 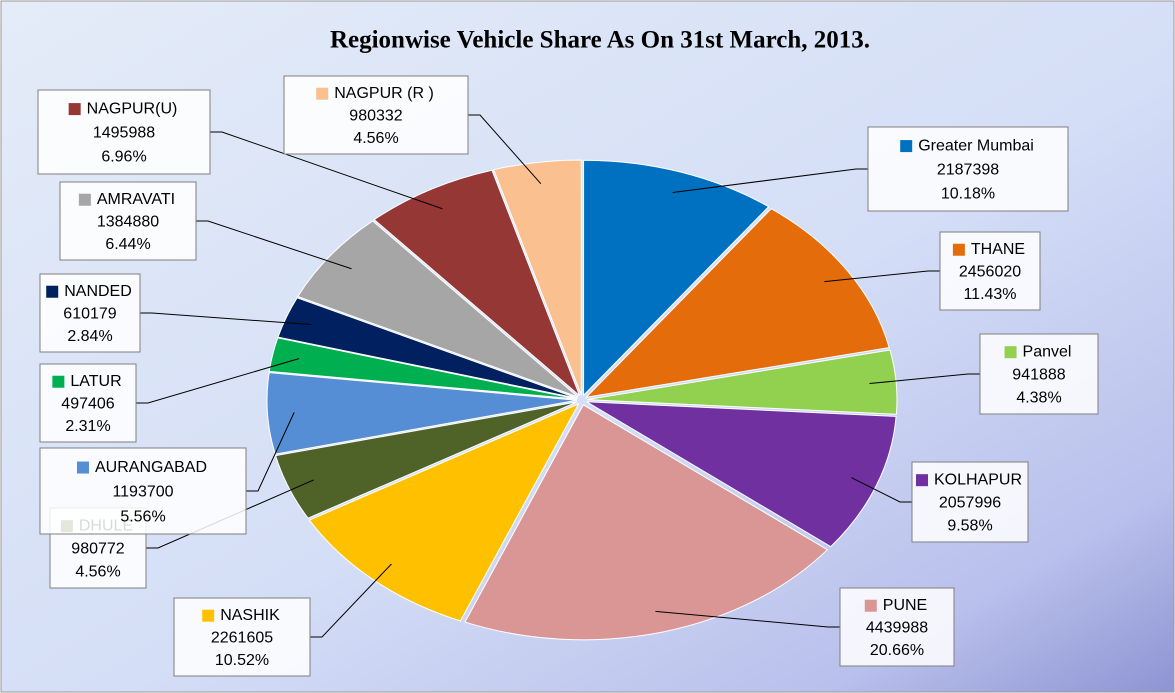 I want to click on percent-label: 5.56%, so click(x=142, y=516).